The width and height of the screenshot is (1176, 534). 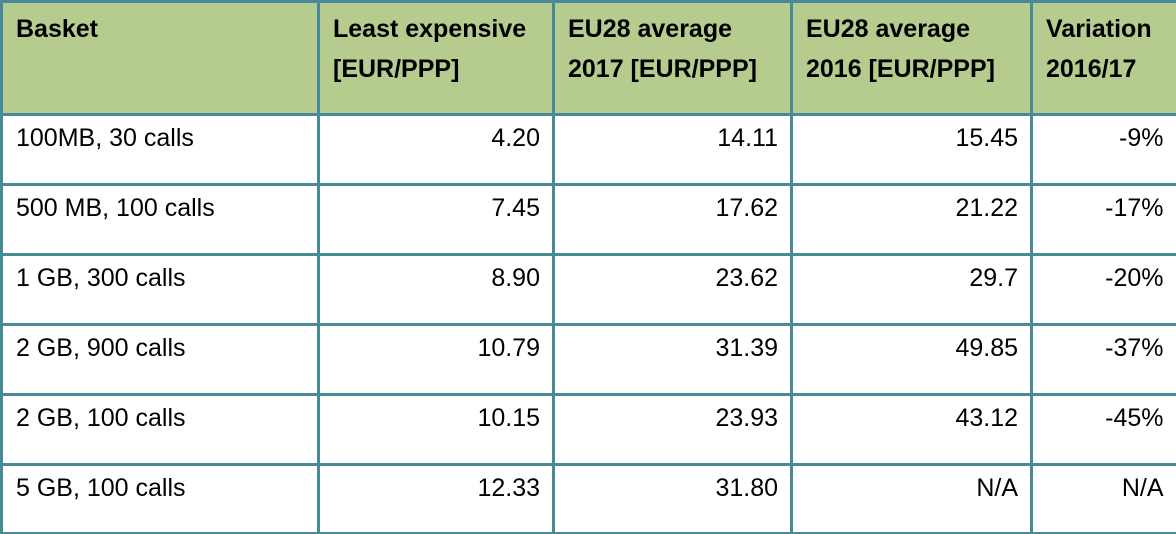 I want to click on basket-cell: 2 GB, 100 calls, so click(x=160, y=429).